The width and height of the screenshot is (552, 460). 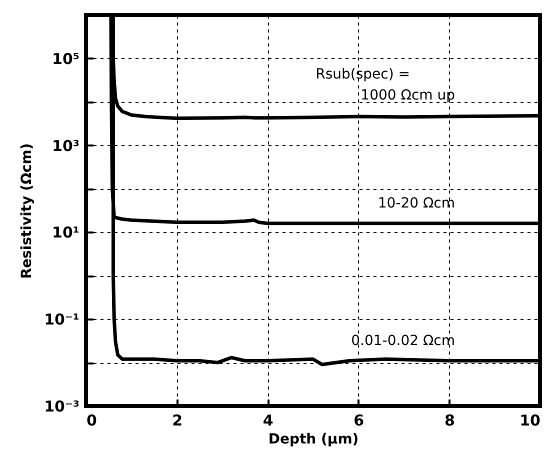 I want to click on y-tick-label: 10⁵, so click(x=66, y=59).